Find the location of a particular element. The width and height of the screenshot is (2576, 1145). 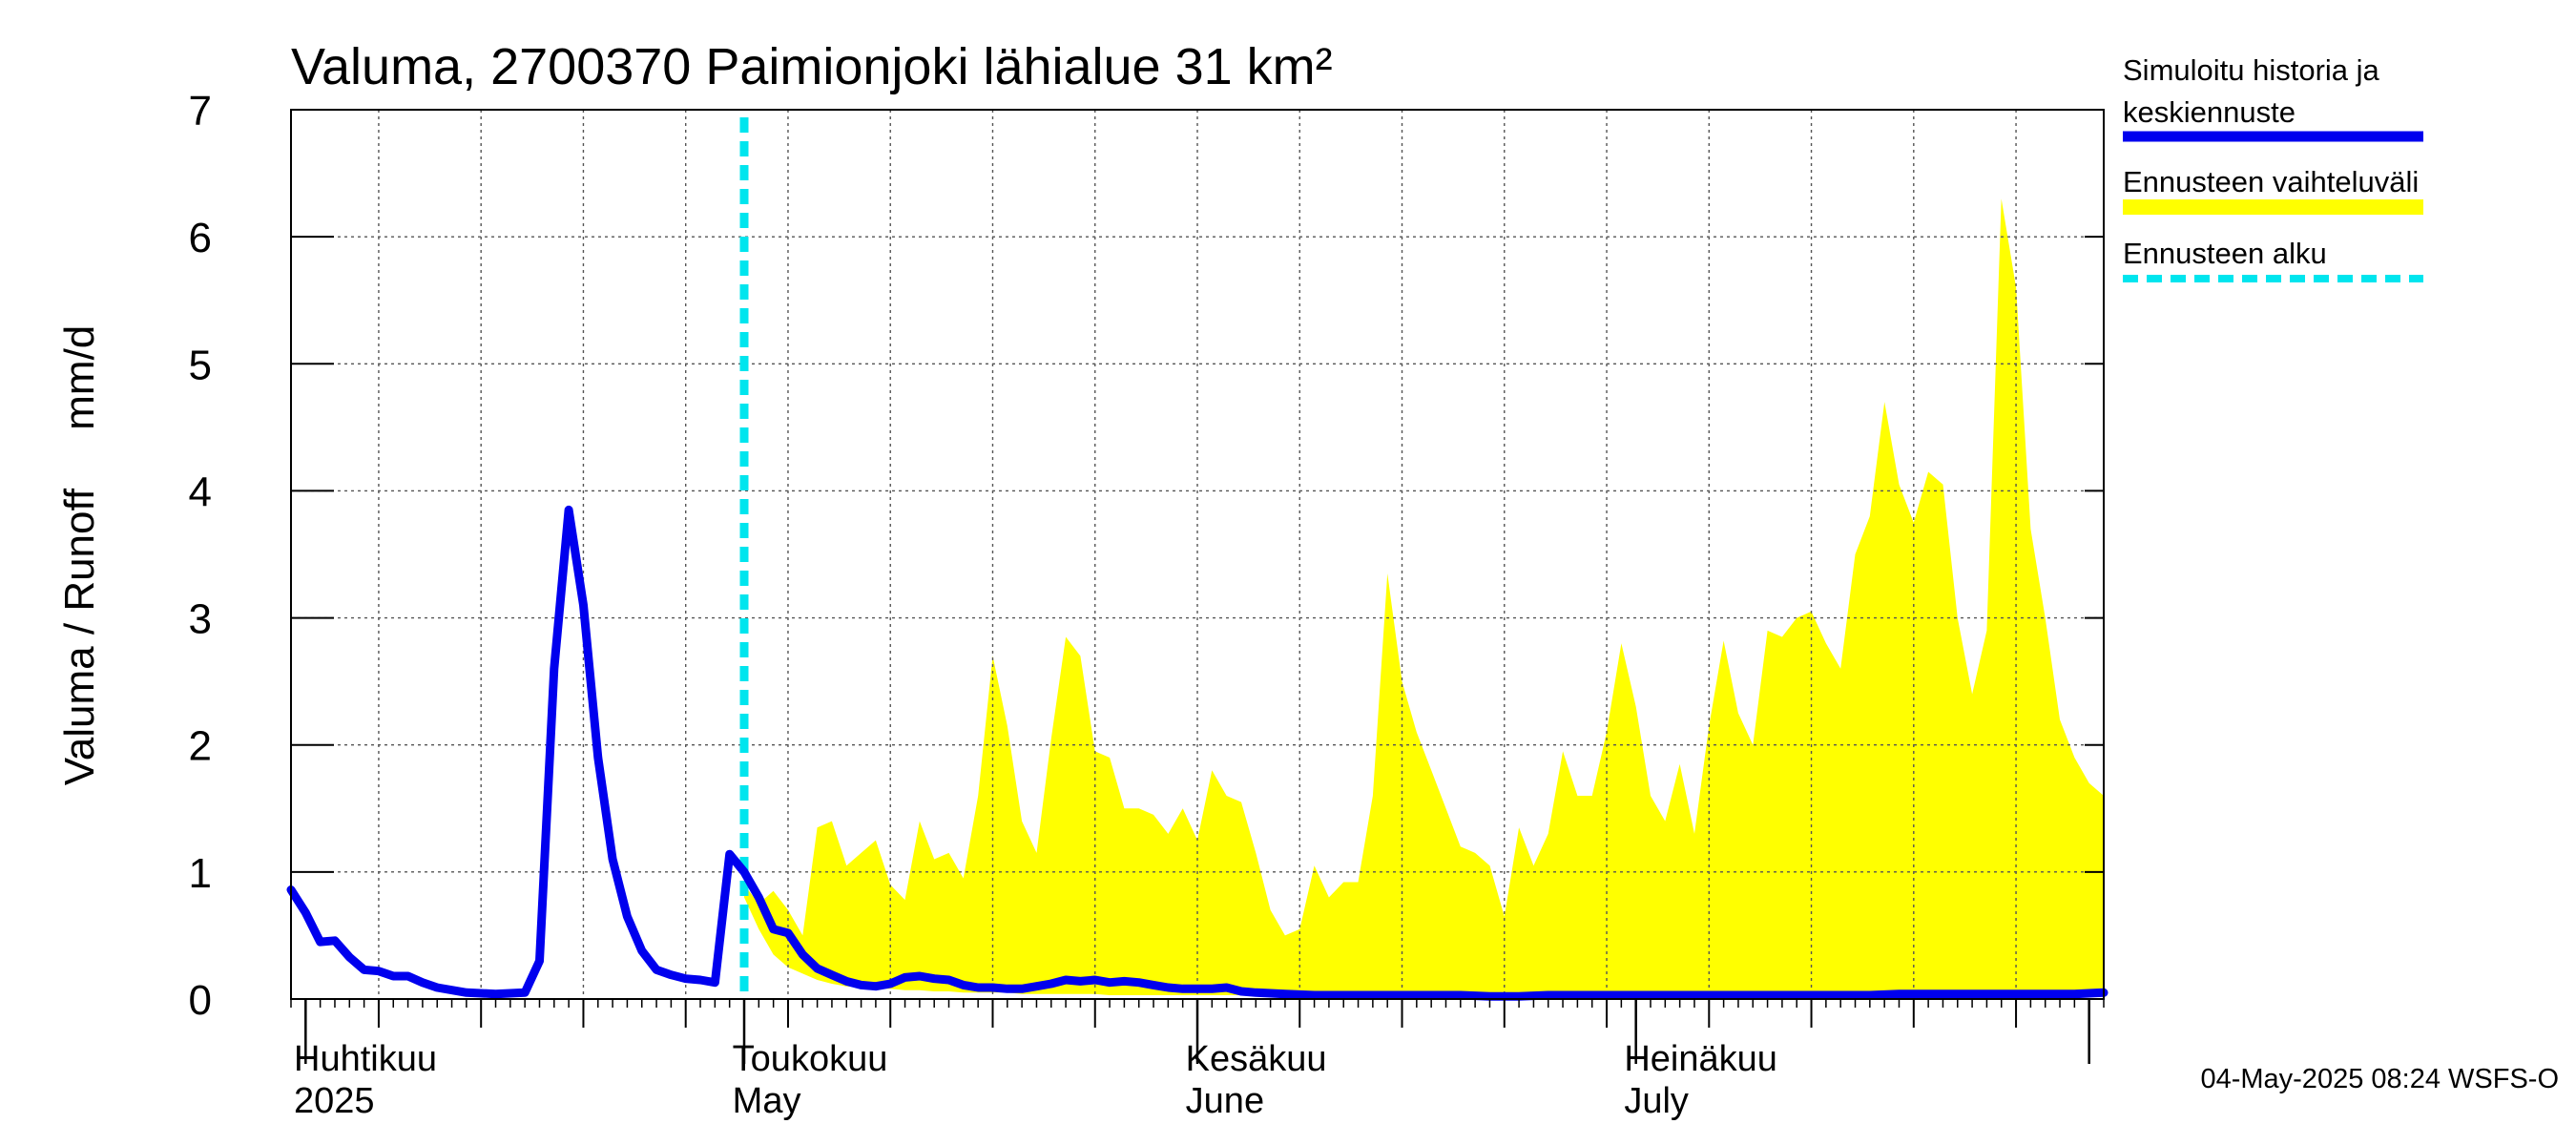

legend-label-forecast-start: Ennusteen alku is located at coordinates (2225, 254).